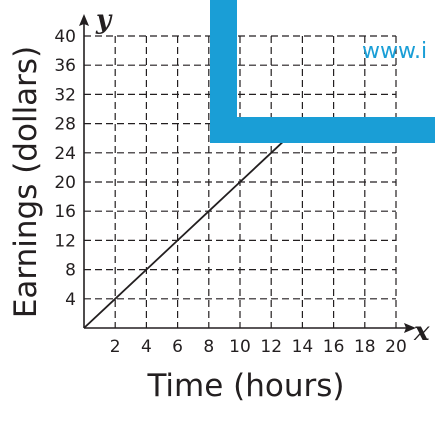 The width and height of the screenshot is (435, 421). Describe the element at coordinates (65, 66) in the screenshot. I see `y-tick-label: 36` at that location.